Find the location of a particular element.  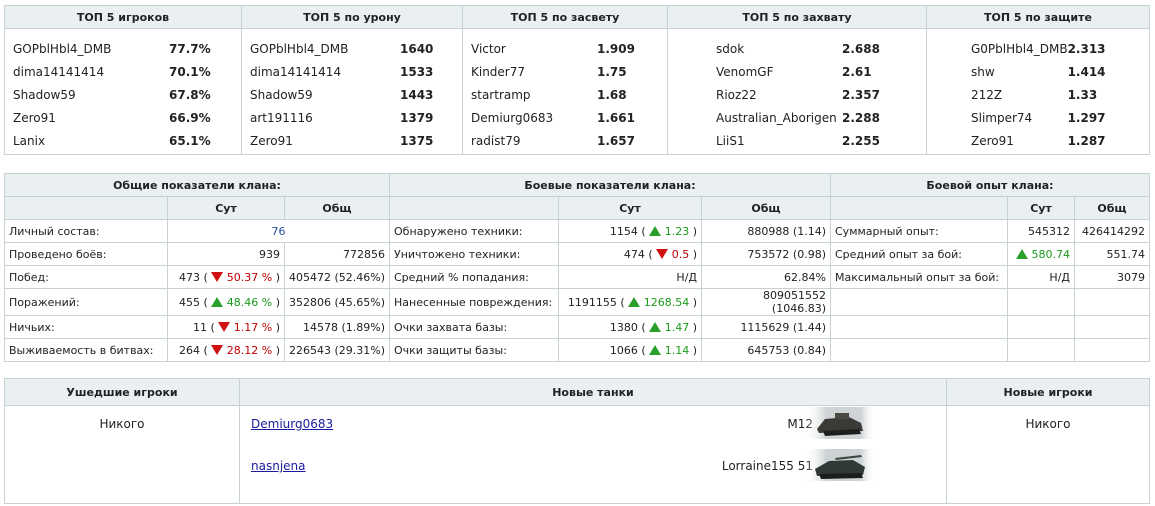

stat-total: 645753 (0.84) is located at coordinates (766, 350).